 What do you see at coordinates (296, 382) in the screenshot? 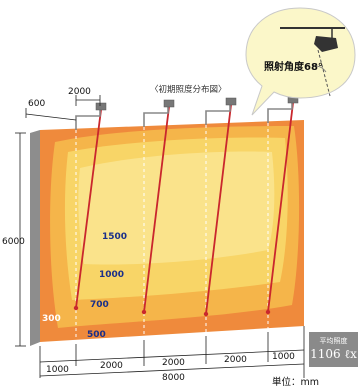
I see `unit-label: 単位：mm` at bounding box center [296, 382].